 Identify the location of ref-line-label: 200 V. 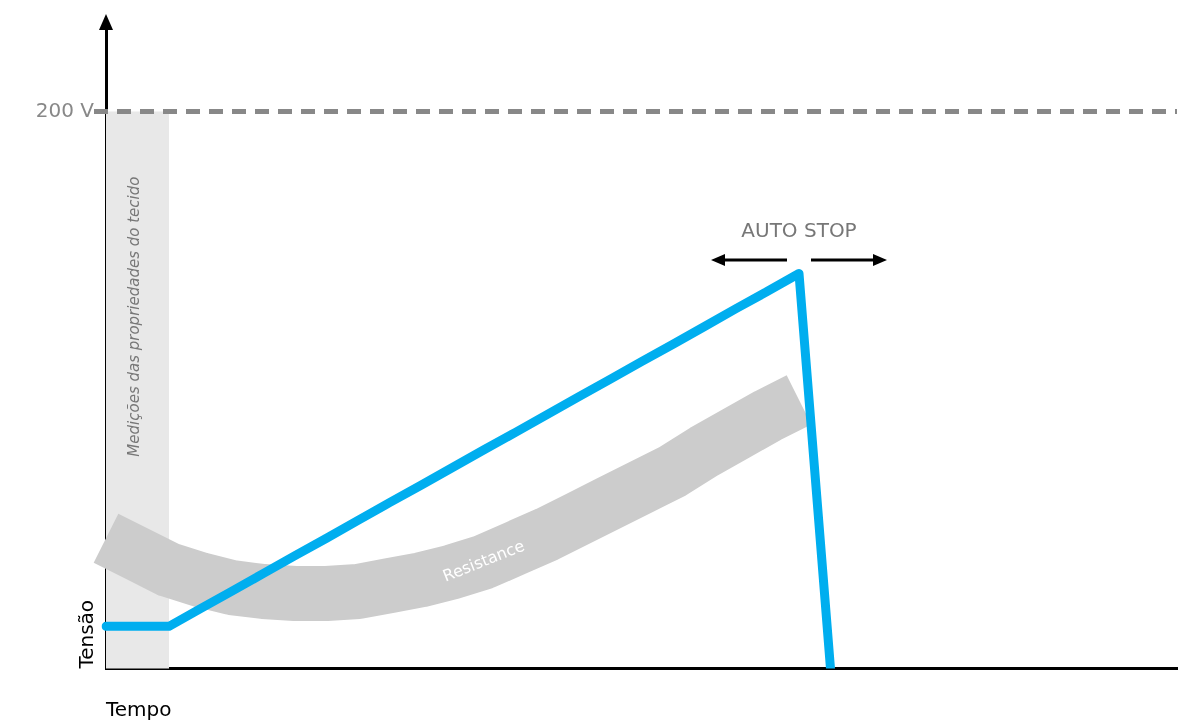
(65, 109).